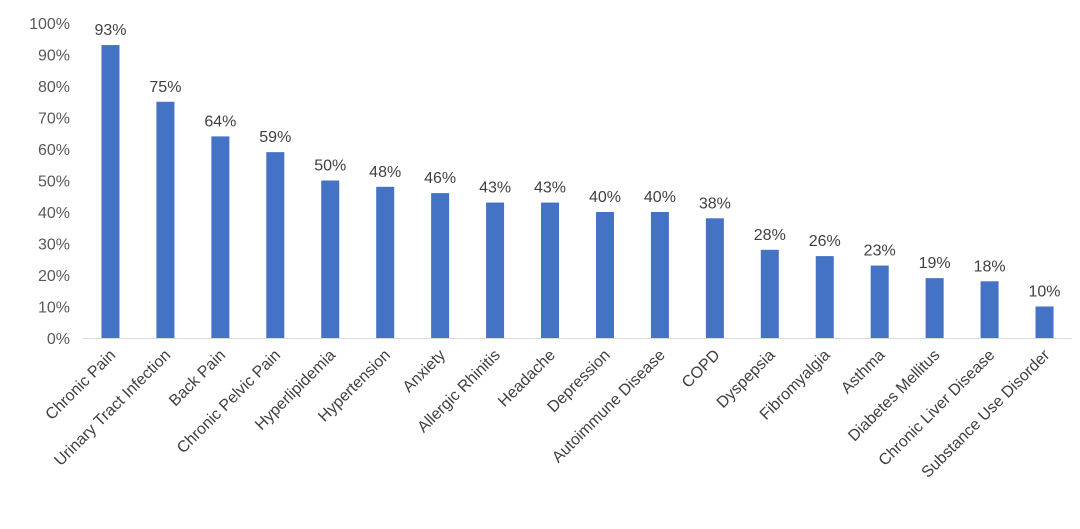 The height and width of the screenshot is (529, 1080). What do you see at coordinates (165, 87) in the screenshot?
I see `data-label: 75%` at bounding box center [165, 87].